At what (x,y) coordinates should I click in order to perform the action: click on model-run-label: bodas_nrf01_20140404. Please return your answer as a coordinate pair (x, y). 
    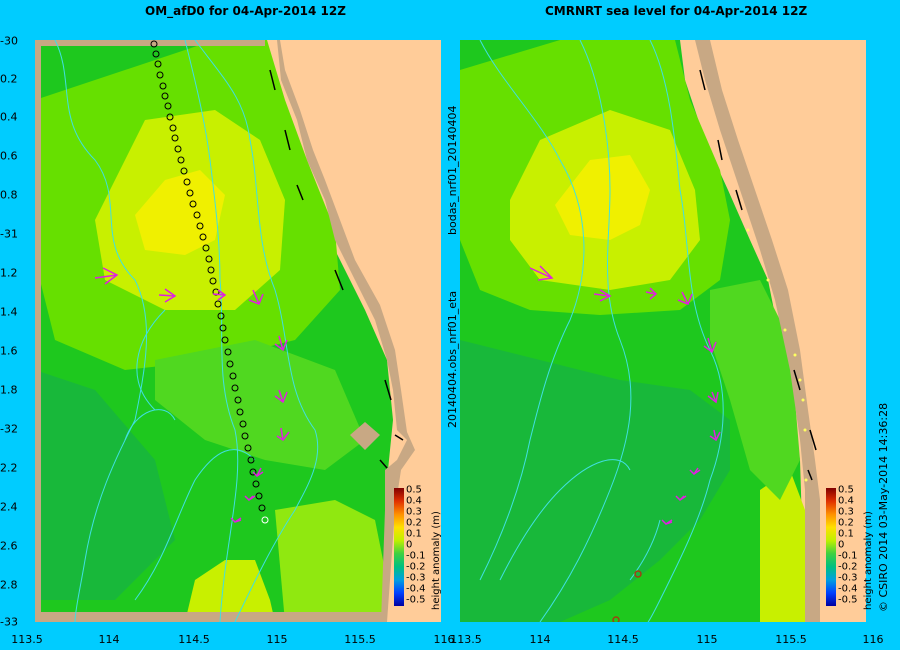
    Looking at the image, I should click on (452, 170).